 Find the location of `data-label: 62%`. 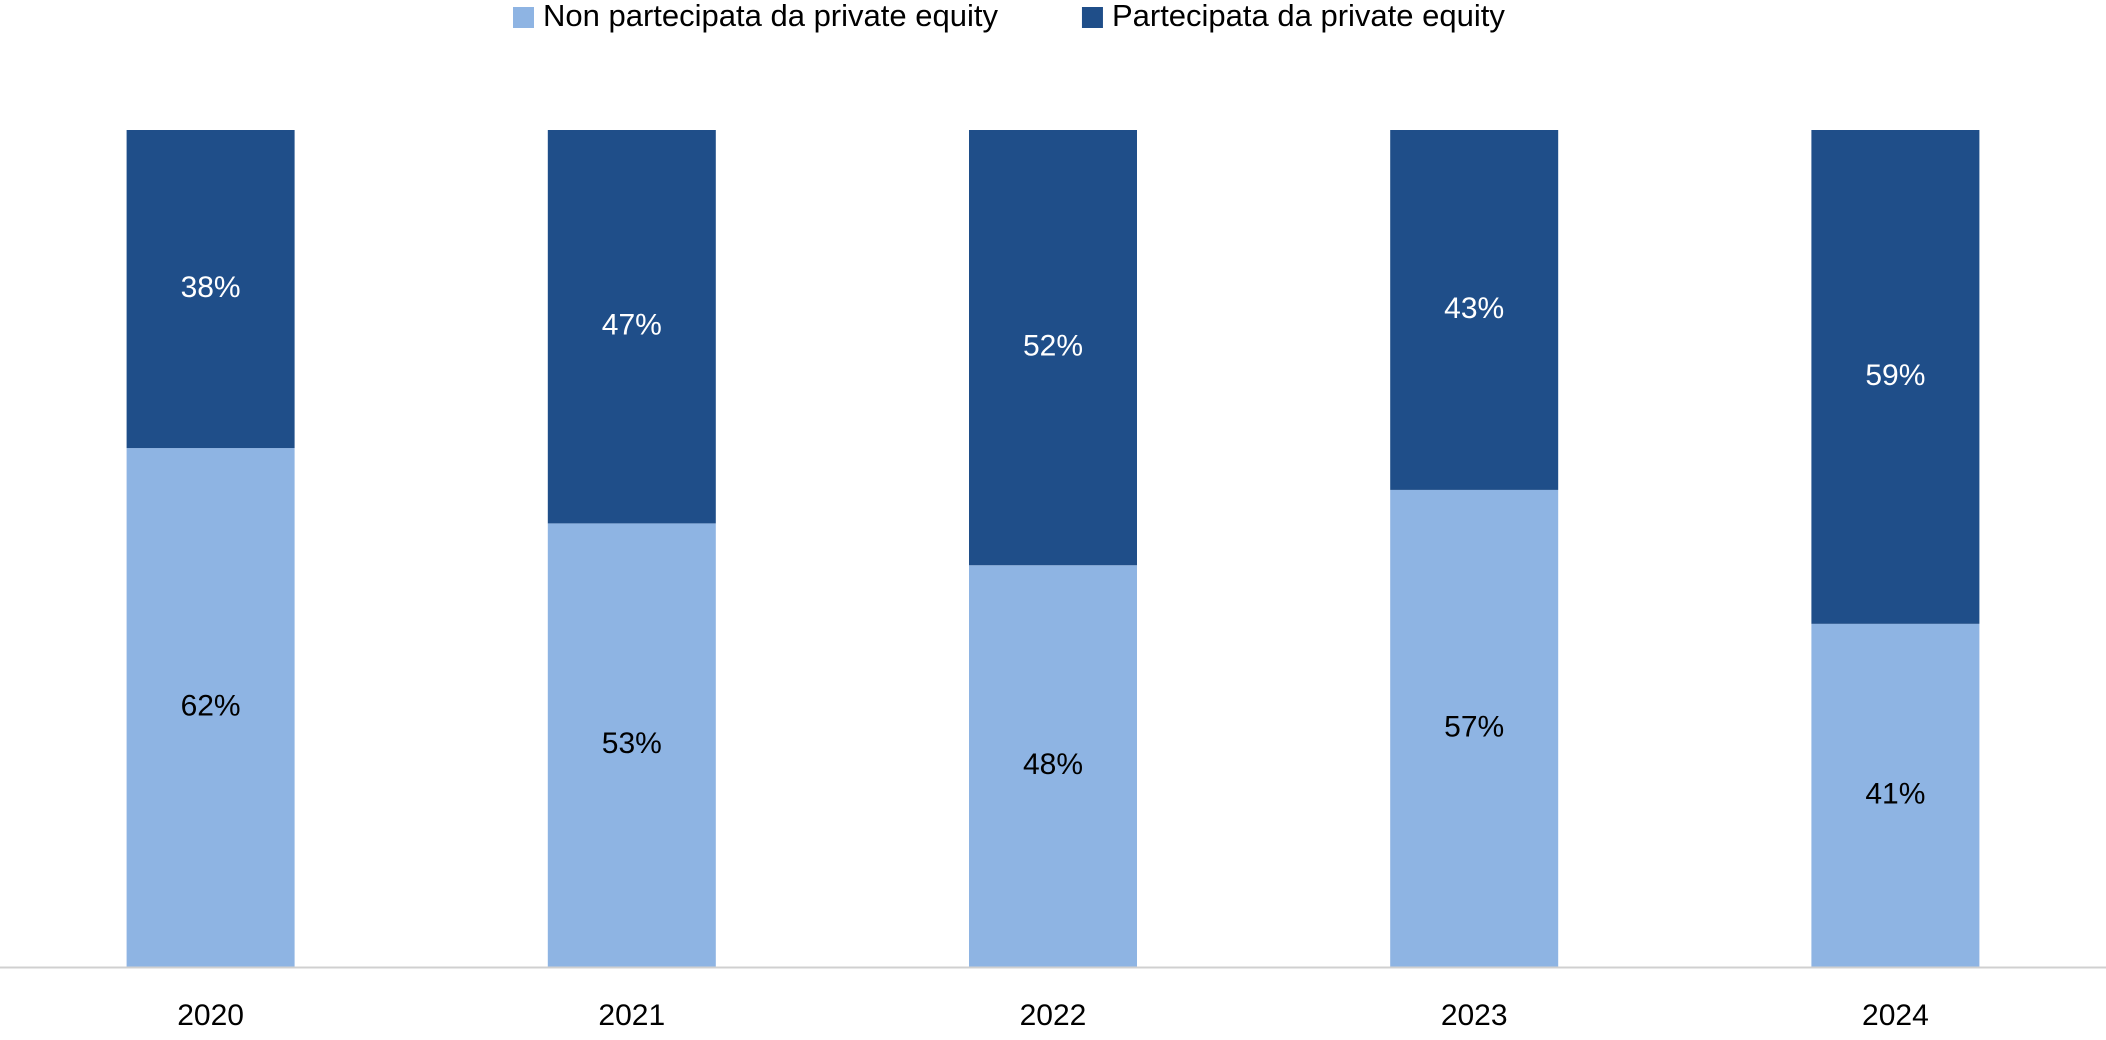

data-label: 62% is located at coordinates (211, 705).